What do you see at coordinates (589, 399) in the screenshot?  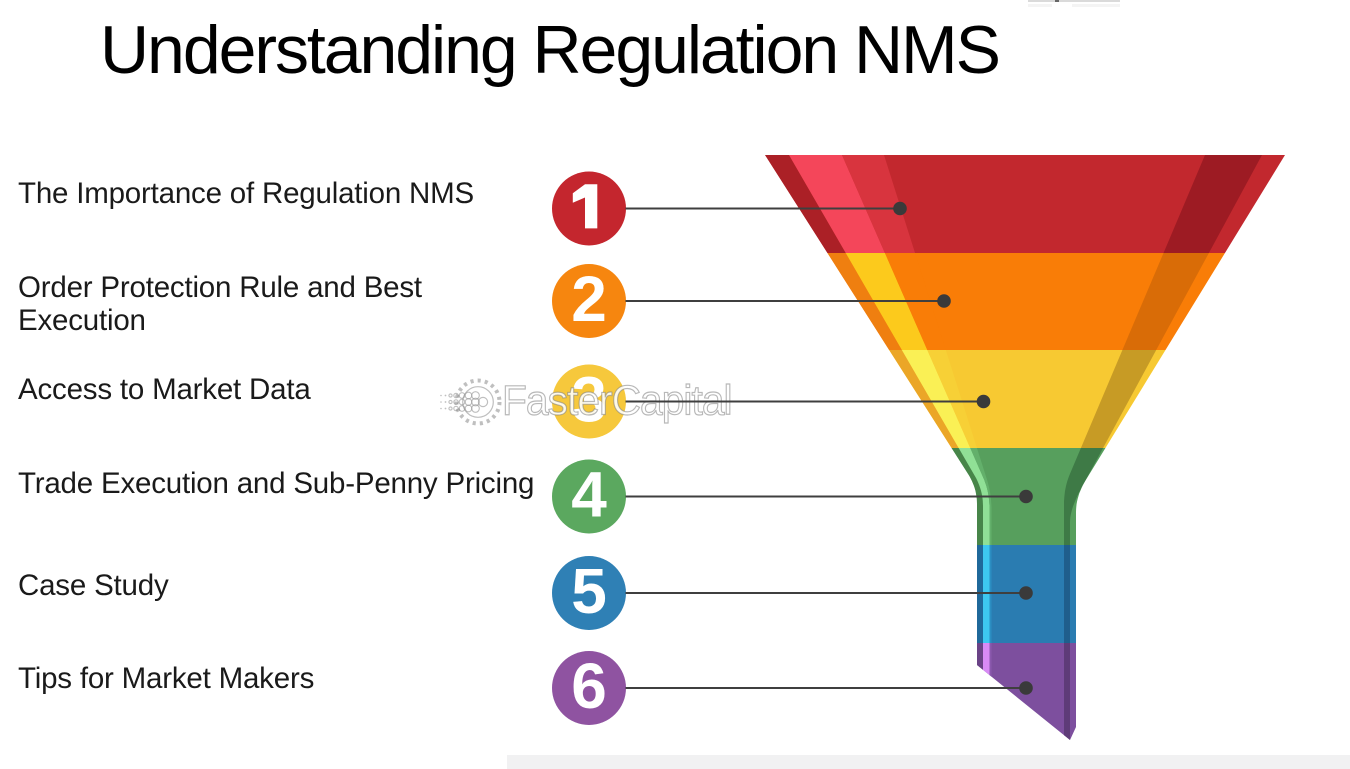 I see `svg-text: 3` at bounding box center [589, 399].